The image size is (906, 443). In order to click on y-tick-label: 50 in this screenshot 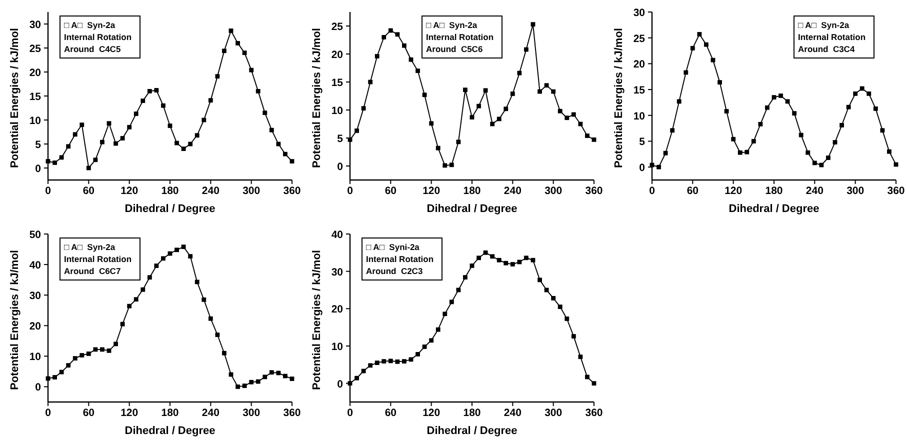, I will do `click(35, 235)`.